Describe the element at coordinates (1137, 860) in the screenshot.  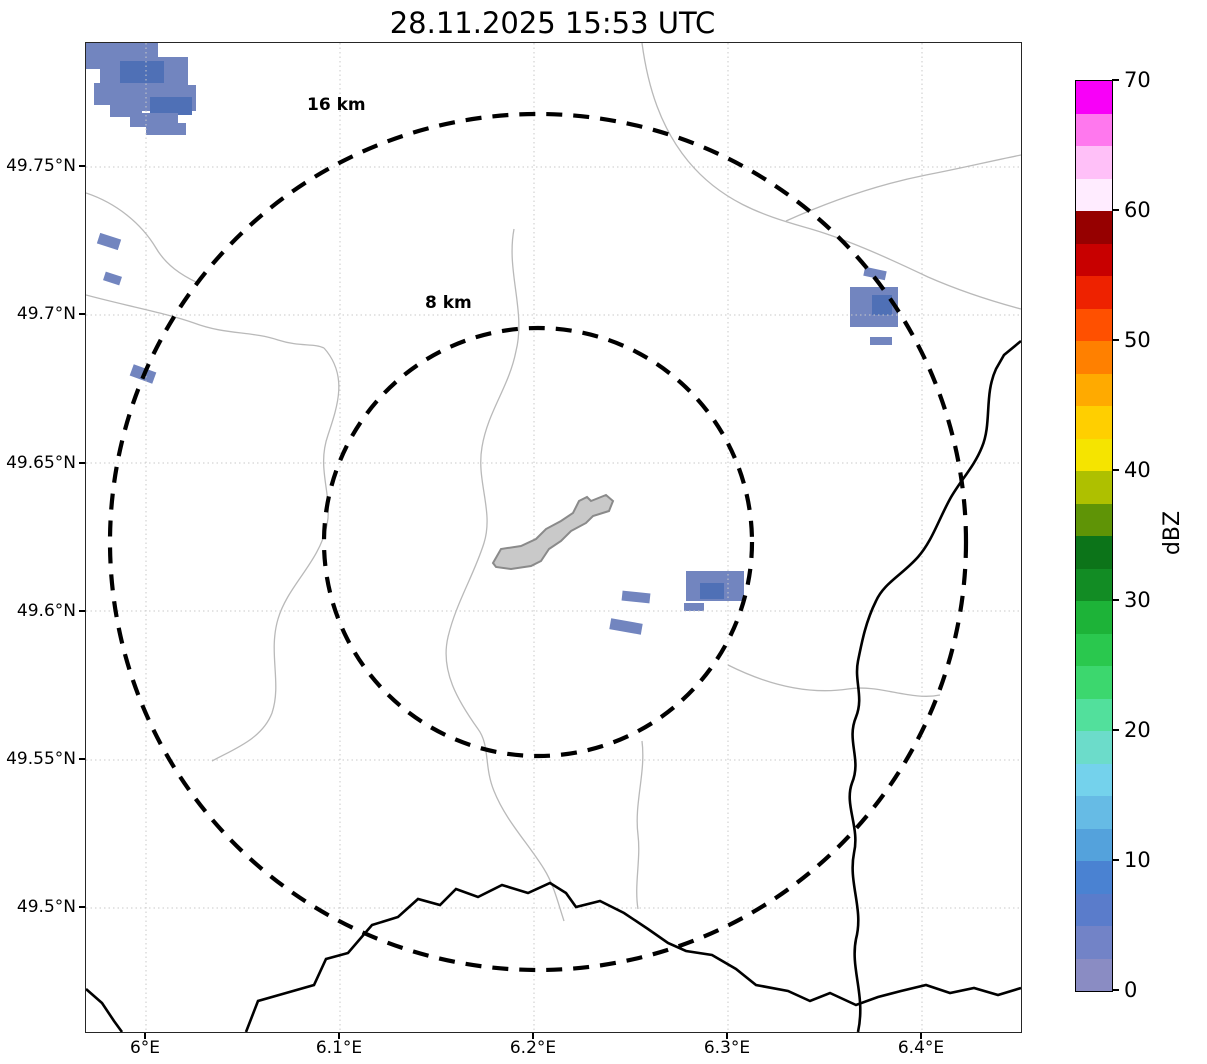
I see `colorbar-tick-label: 10` at that location.